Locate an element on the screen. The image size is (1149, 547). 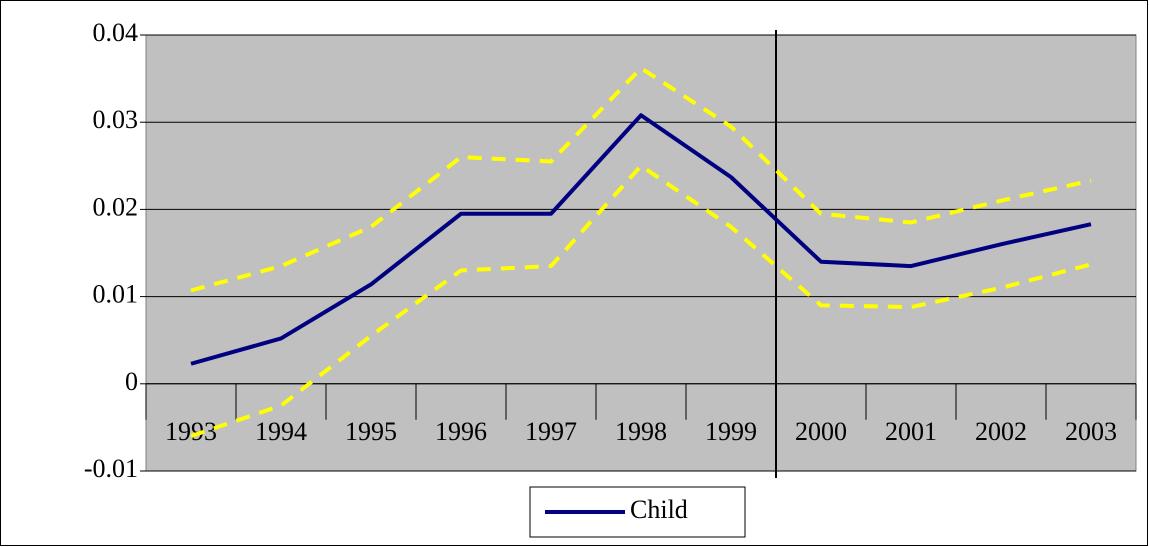
x-tick-label: 1997 is located at coordinates (551, 431).